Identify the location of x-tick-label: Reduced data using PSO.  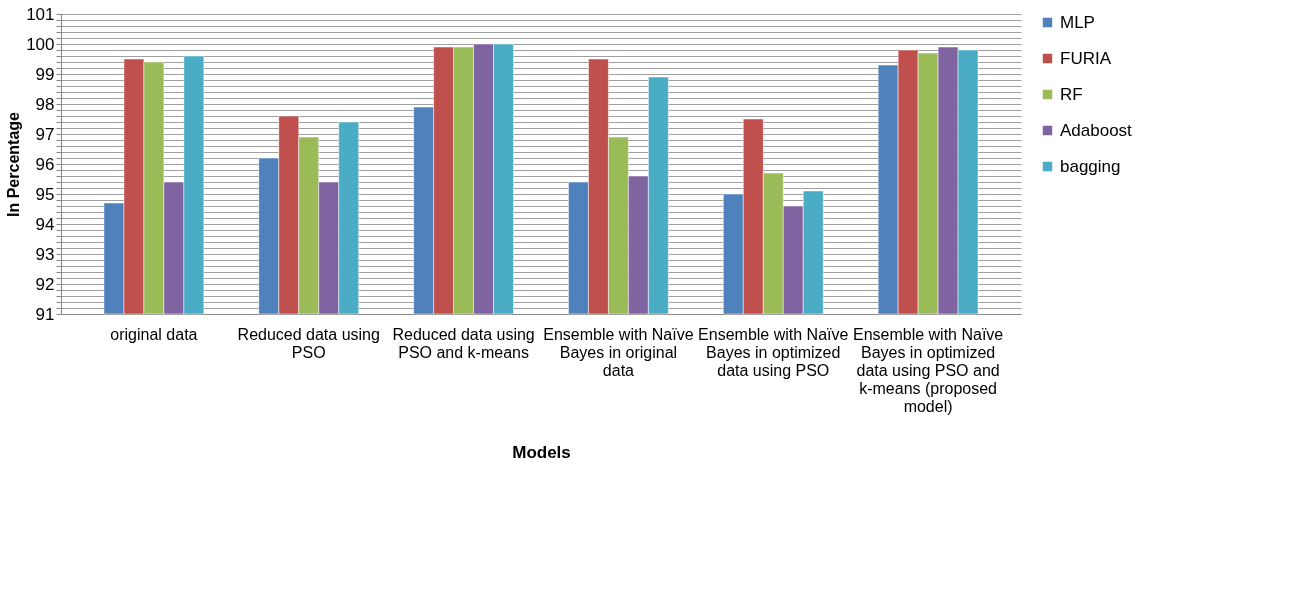
(308, 343).